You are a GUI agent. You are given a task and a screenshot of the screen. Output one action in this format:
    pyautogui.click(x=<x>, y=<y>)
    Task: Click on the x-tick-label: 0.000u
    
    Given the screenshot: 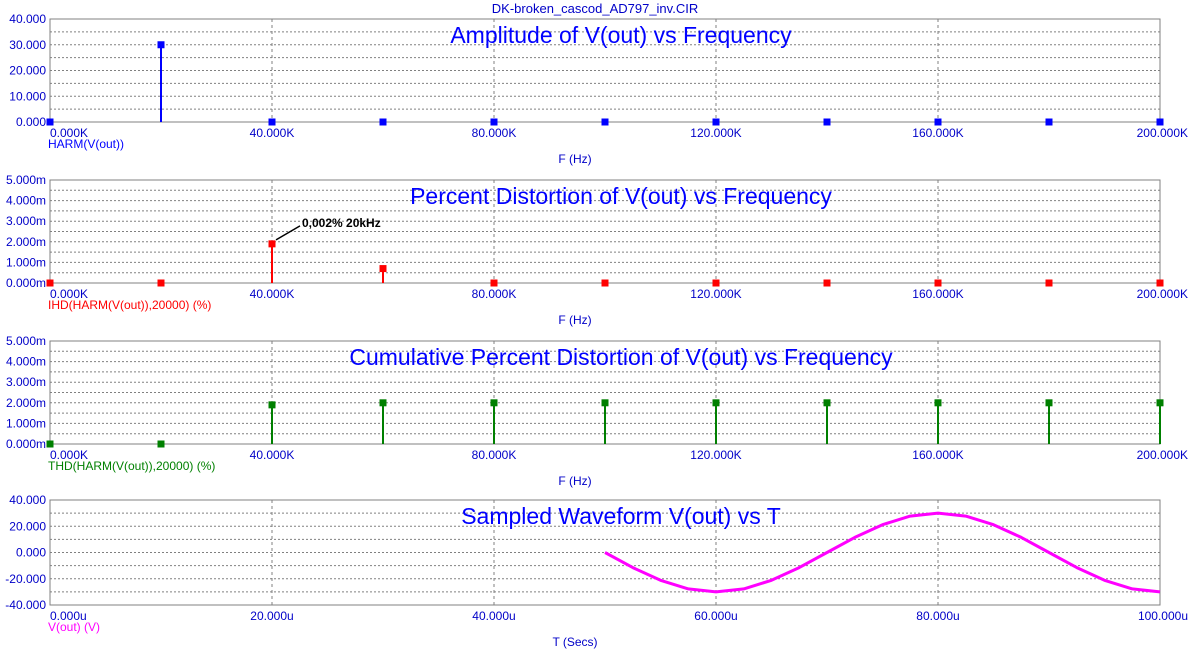 What is the action you would take?
    pyautogui.click(x=68, y=616)
    